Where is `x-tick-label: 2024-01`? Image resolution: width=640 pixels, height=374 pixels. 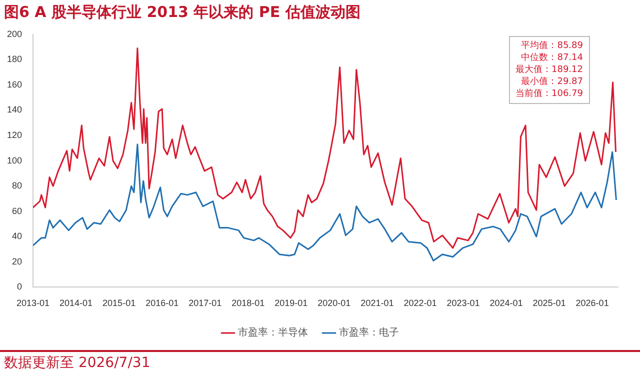
x-tick-label: 2024-01 is located at coordinates (506, 303).